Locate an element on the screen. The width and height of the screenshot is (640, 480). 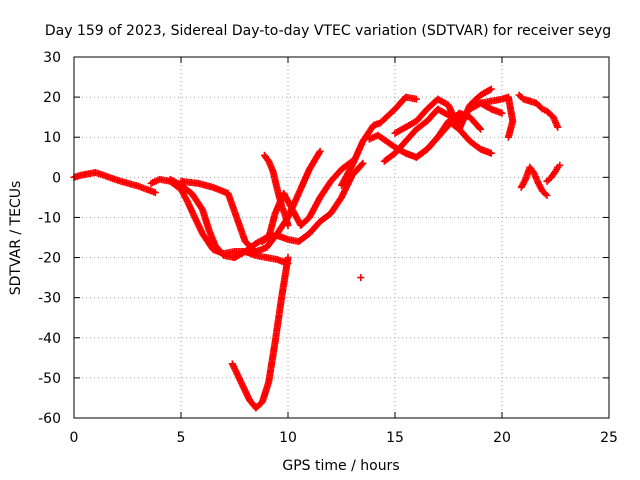
series-arc-m is located at coordinates (534, 181).